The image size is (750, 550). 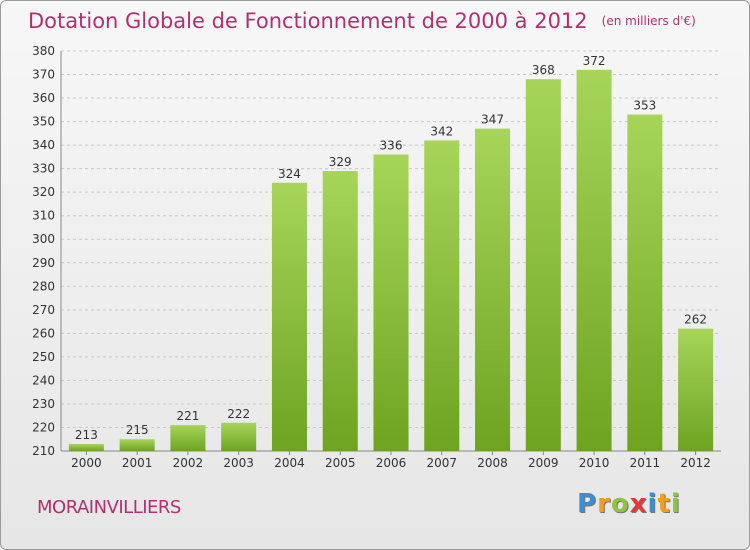 What do you see at coordinates (43, 169) in the screenshot?
I see `y-tick-label: 330` at bounding box center [43, 169].